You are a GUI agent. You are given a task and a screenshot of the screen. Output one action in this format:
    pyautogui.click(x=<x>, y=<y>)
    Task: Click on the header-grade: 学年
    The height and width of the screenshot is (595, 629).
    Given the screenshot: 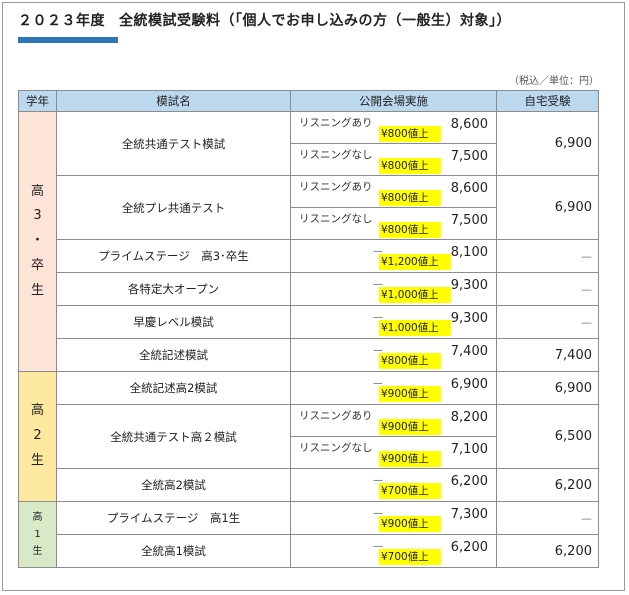 What is the action you would take?
    pyautogui.click(x=37, y=101)
    